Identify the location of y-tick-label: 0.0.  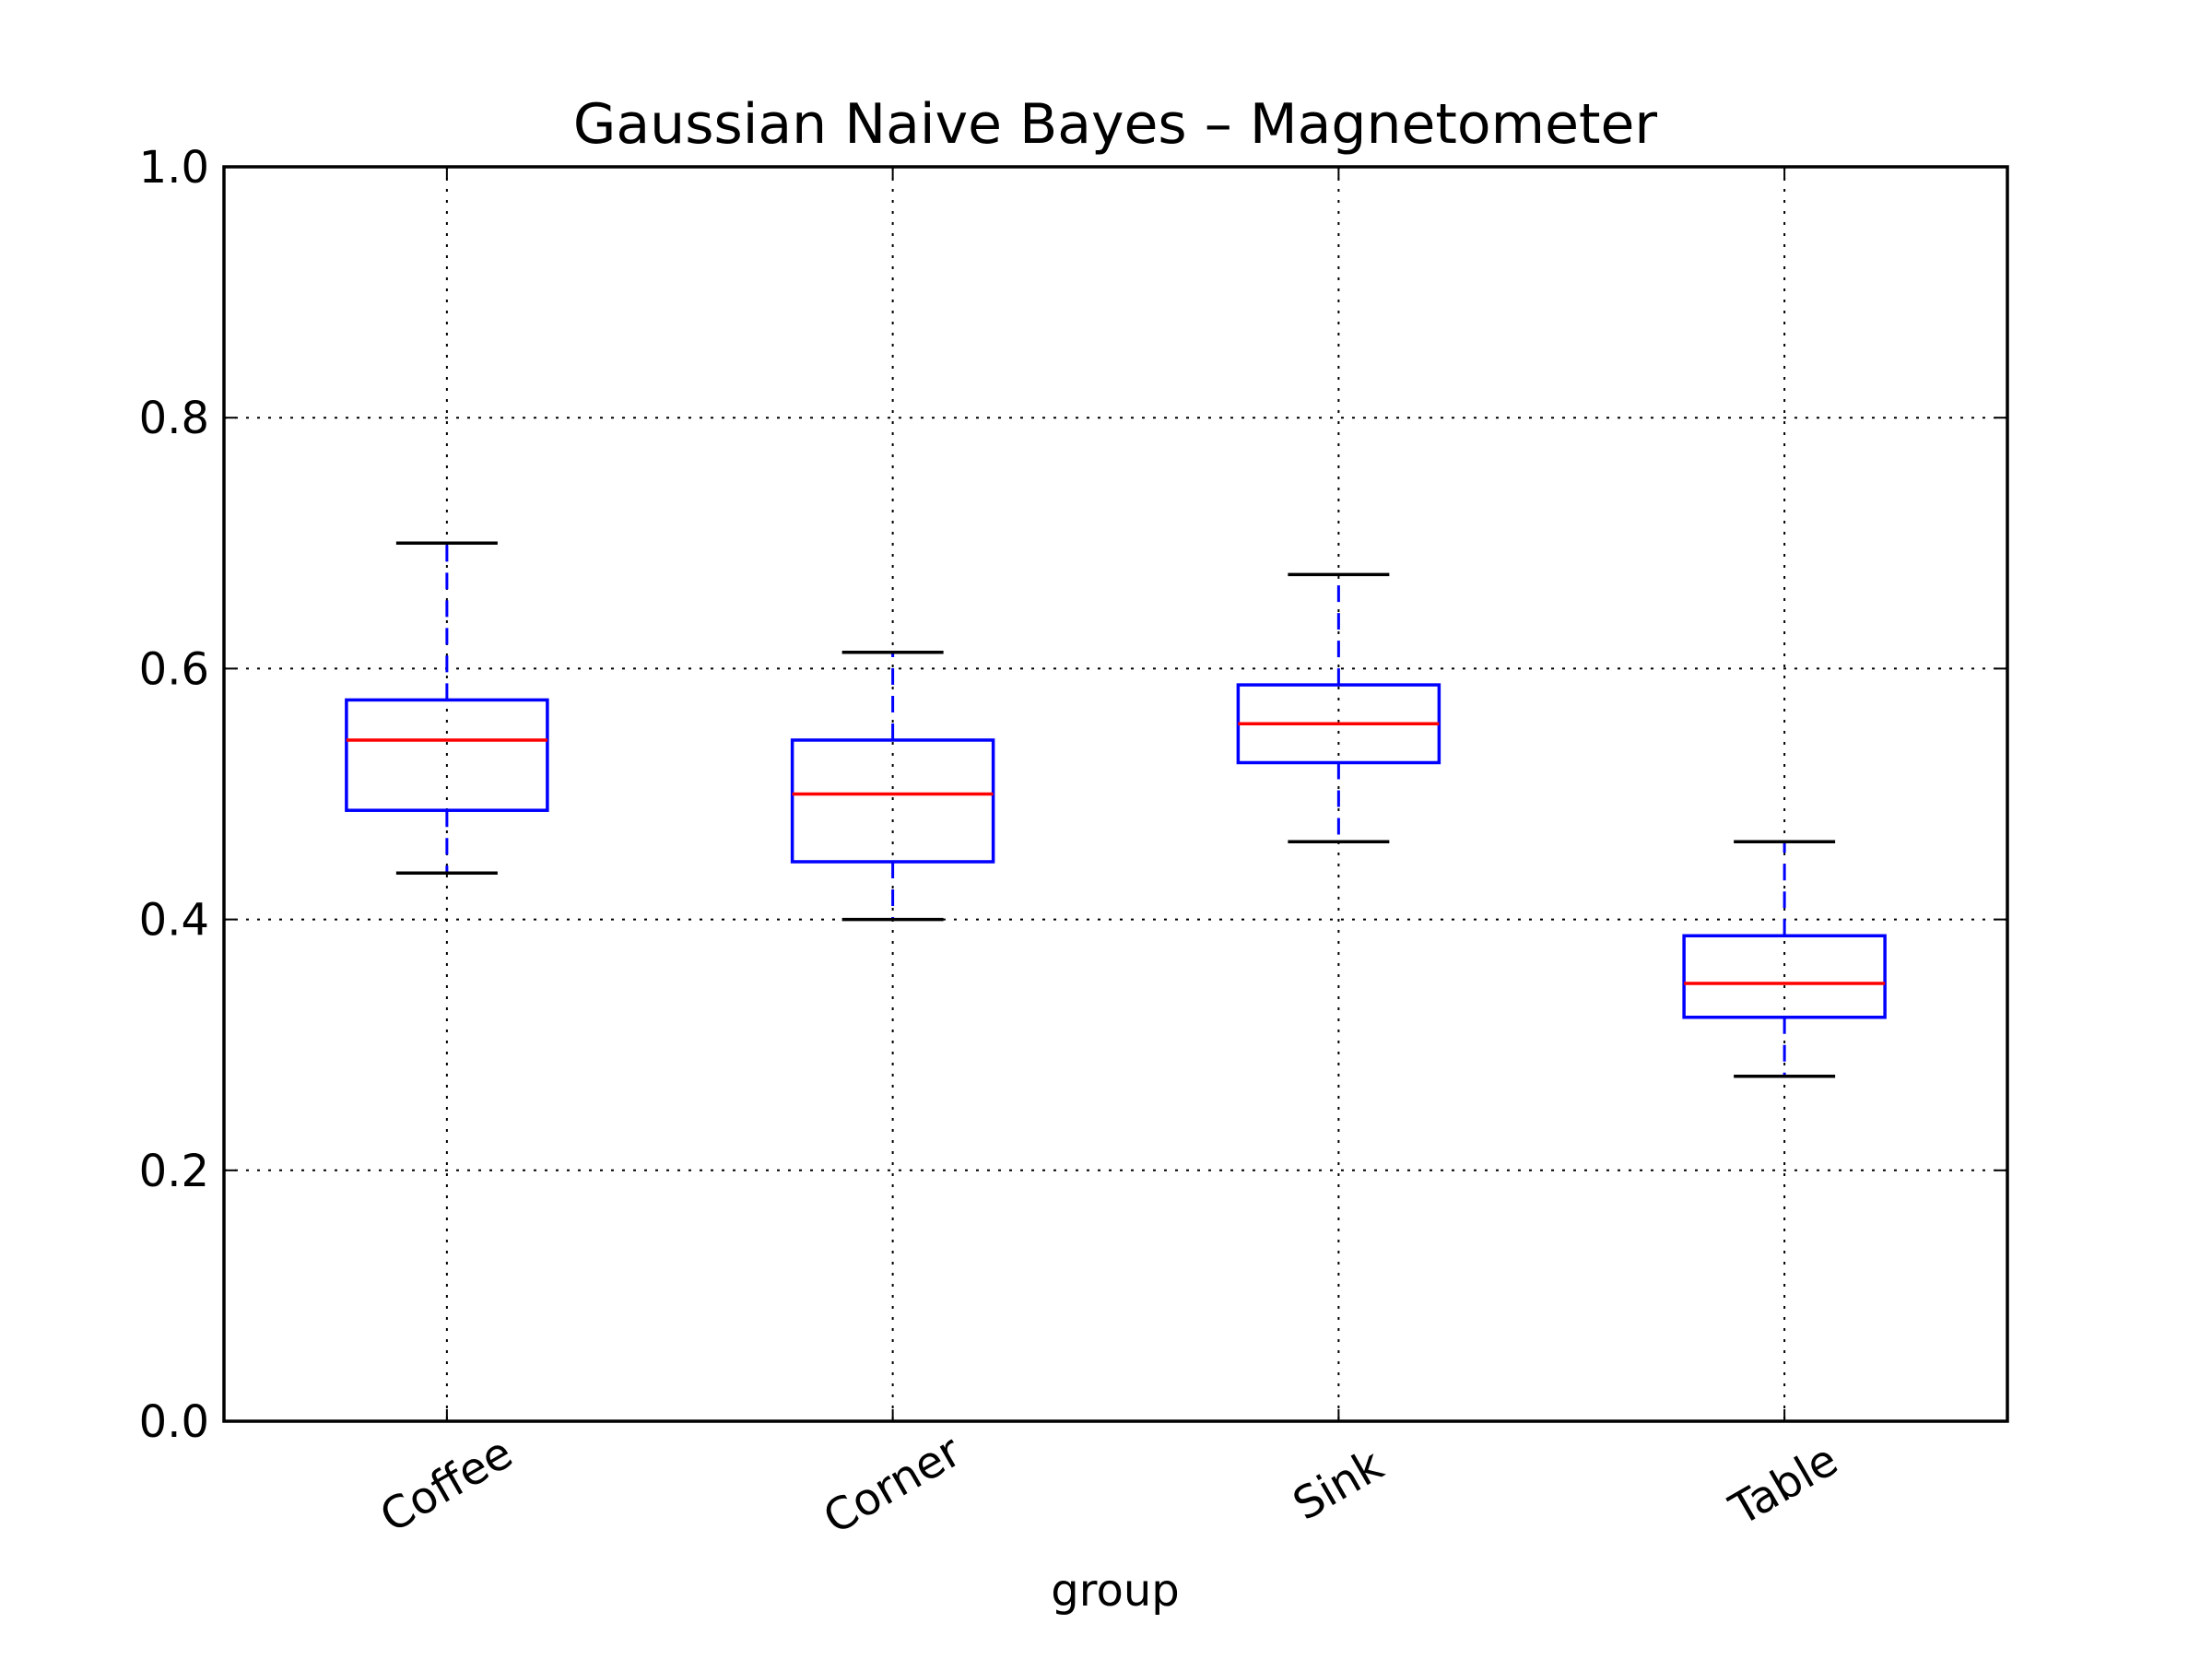
(174, 1422).